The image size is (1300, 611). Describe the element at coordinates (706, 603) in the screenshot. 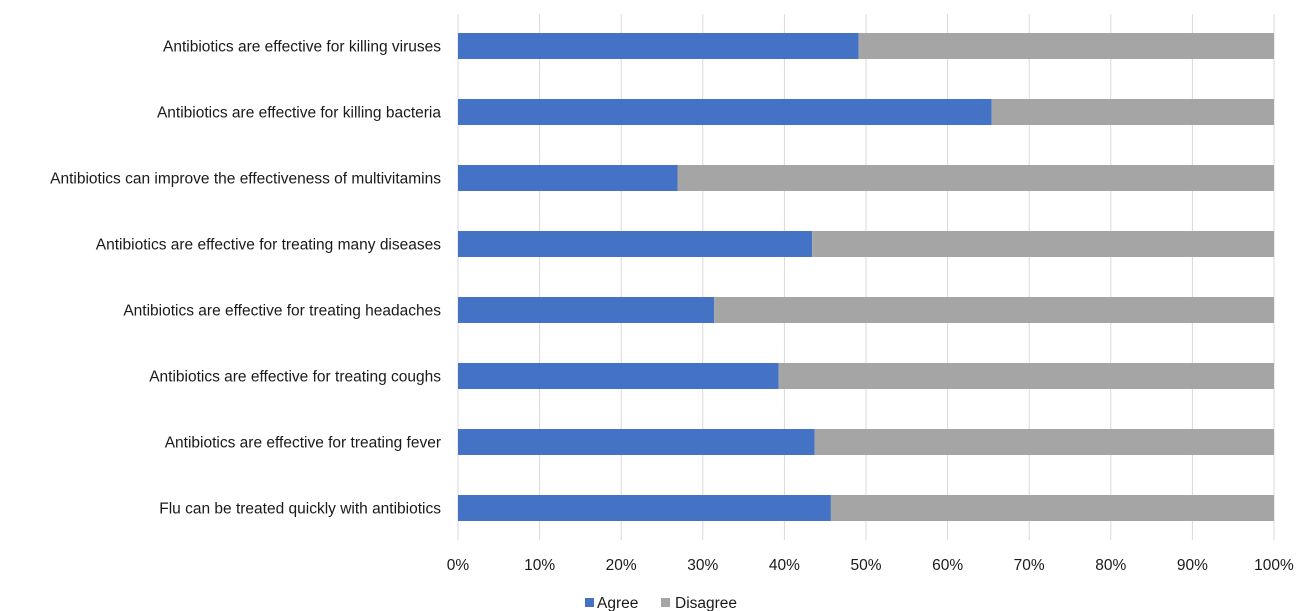

I see `legend-label-disagree: Disagree` at that location.